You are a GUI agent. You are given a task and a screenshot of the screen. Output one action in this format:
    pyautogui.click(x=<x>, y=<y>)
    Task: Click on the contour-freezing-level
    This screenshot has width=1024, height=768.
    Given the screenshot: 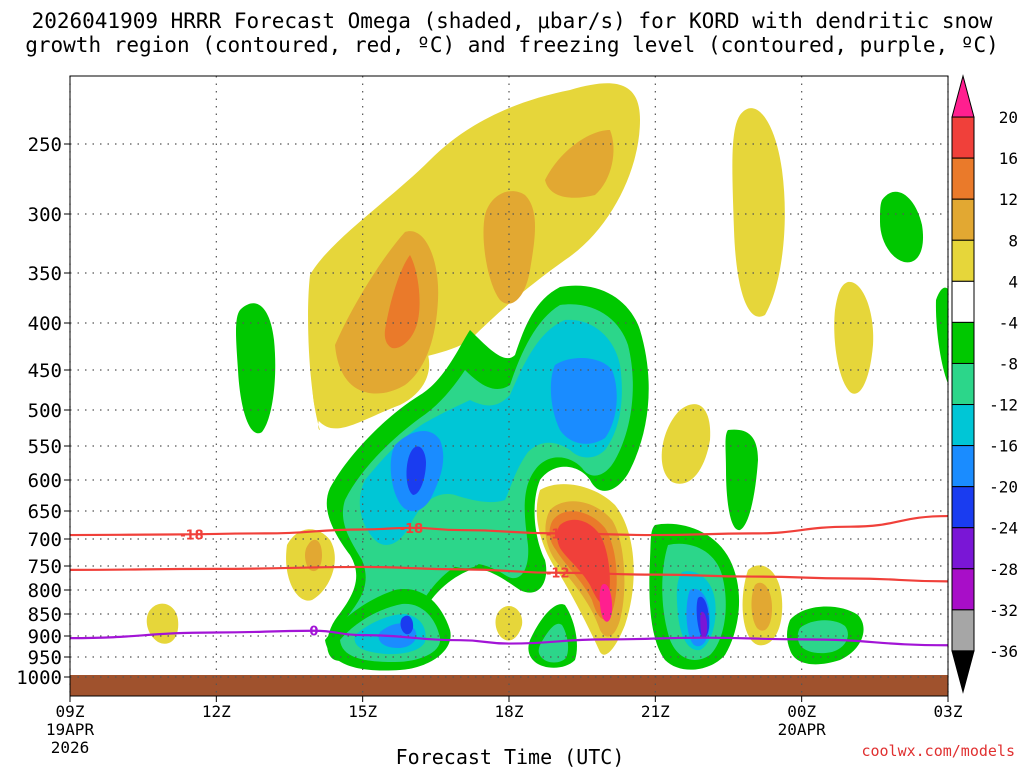 What is the action you would take?
    pyautogui.click(x=509, y=638)
    